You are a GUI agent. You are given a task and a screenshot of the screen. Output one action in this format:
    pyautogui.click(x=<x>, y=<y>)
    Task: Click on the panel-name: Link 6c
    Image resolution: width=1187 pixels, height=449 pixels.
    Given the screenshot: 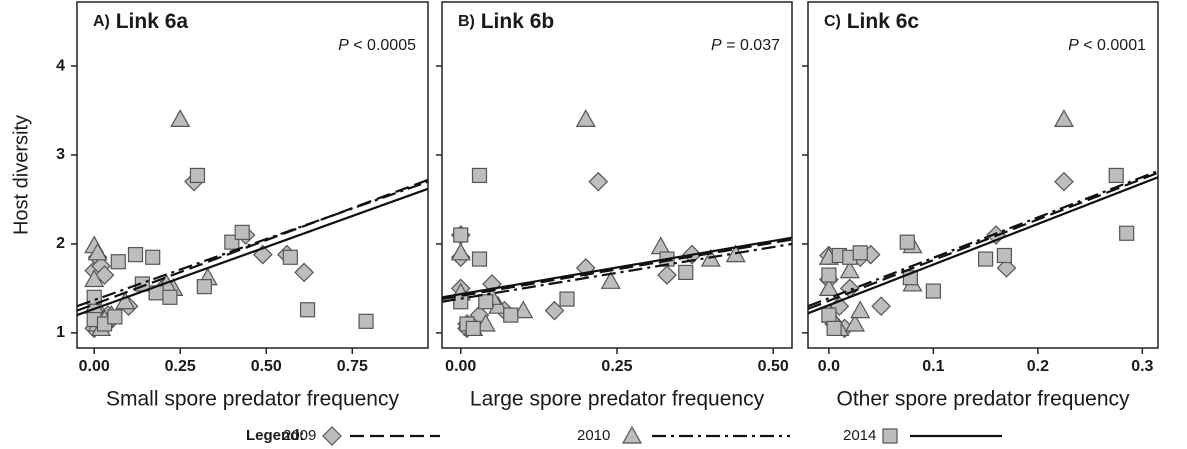 What is the action you would take?
    pyautogui.click(x=883, y=21)
    